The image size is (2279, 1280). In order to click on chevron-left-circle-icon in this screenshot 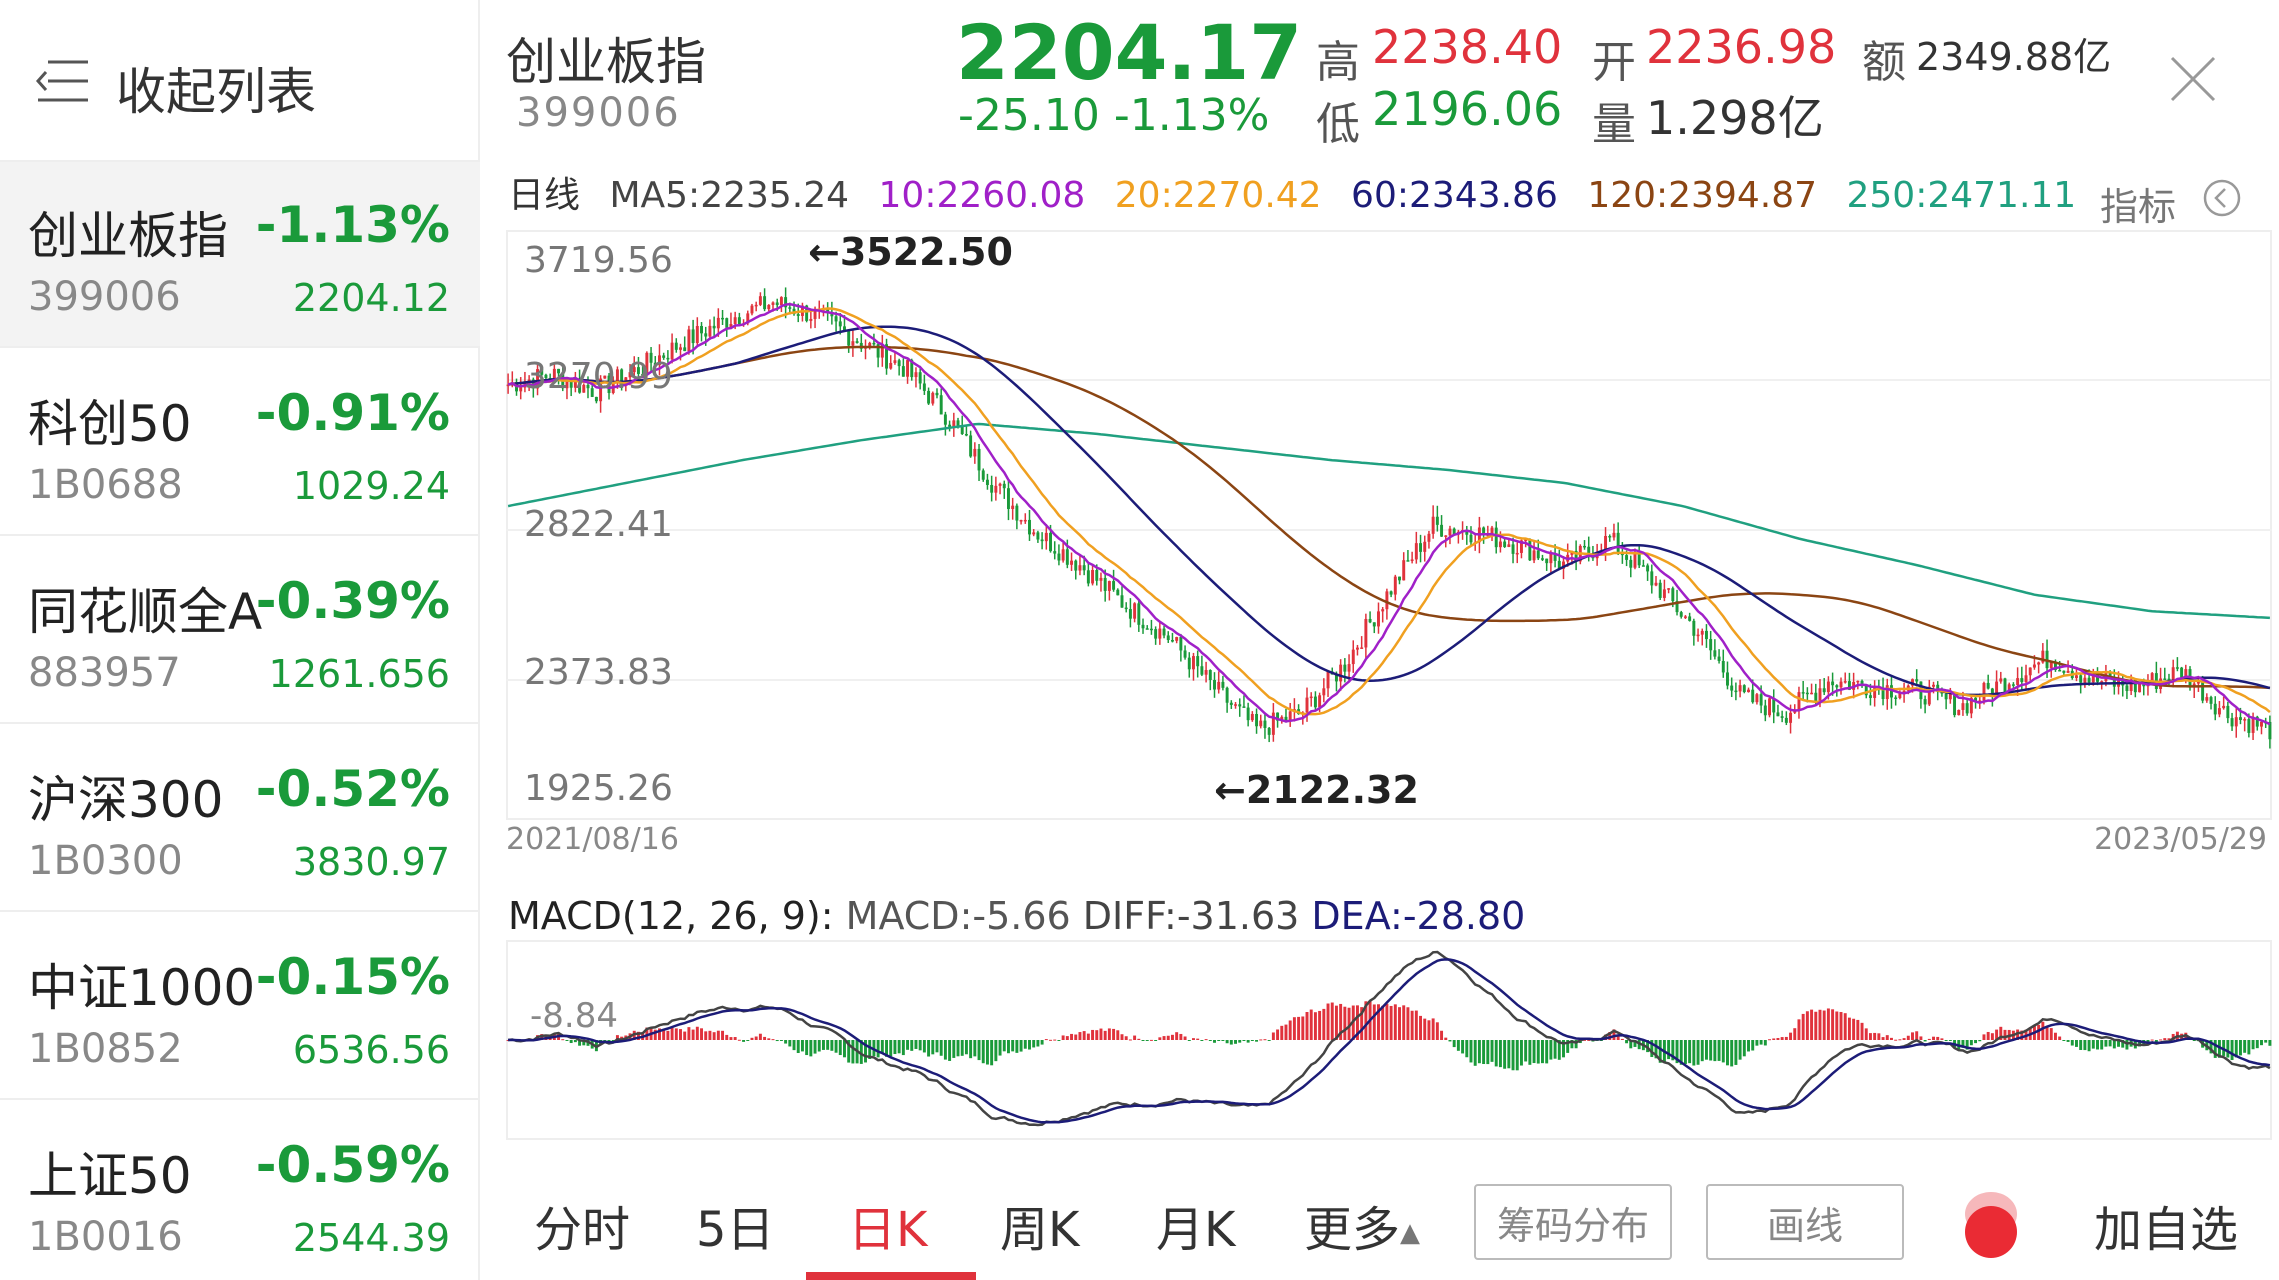, I will do `click(2222, 198)`.